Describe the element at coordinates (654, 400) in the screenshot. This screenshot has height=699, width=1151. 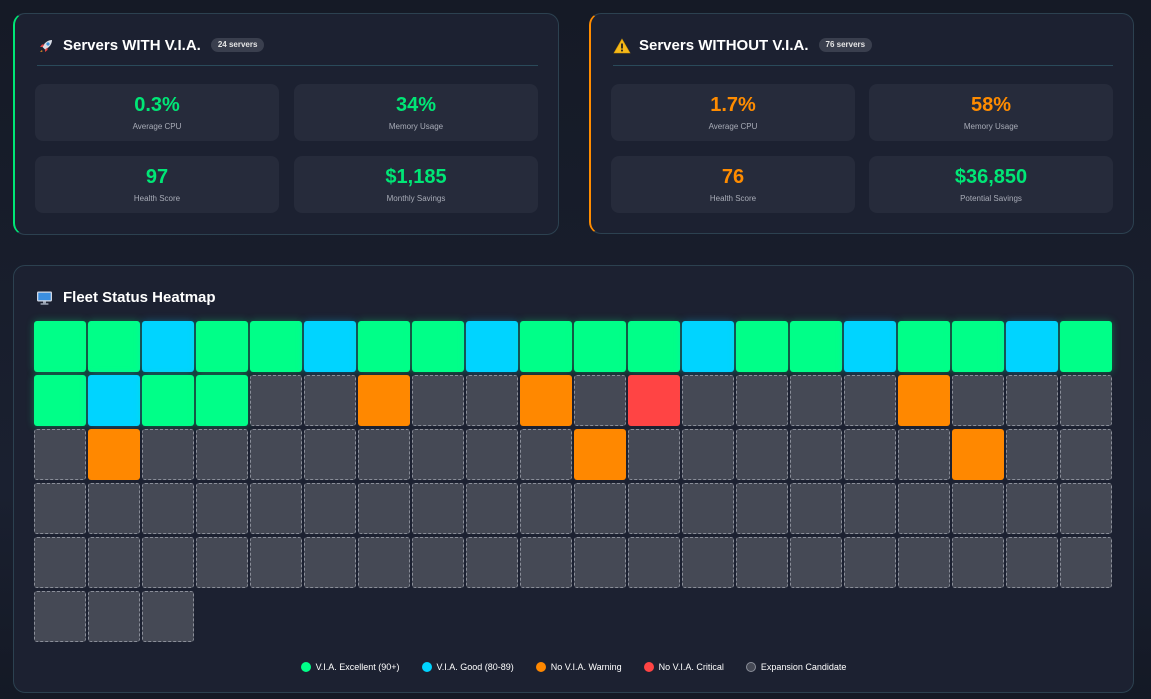
I see `server-cell-critical` at that location.